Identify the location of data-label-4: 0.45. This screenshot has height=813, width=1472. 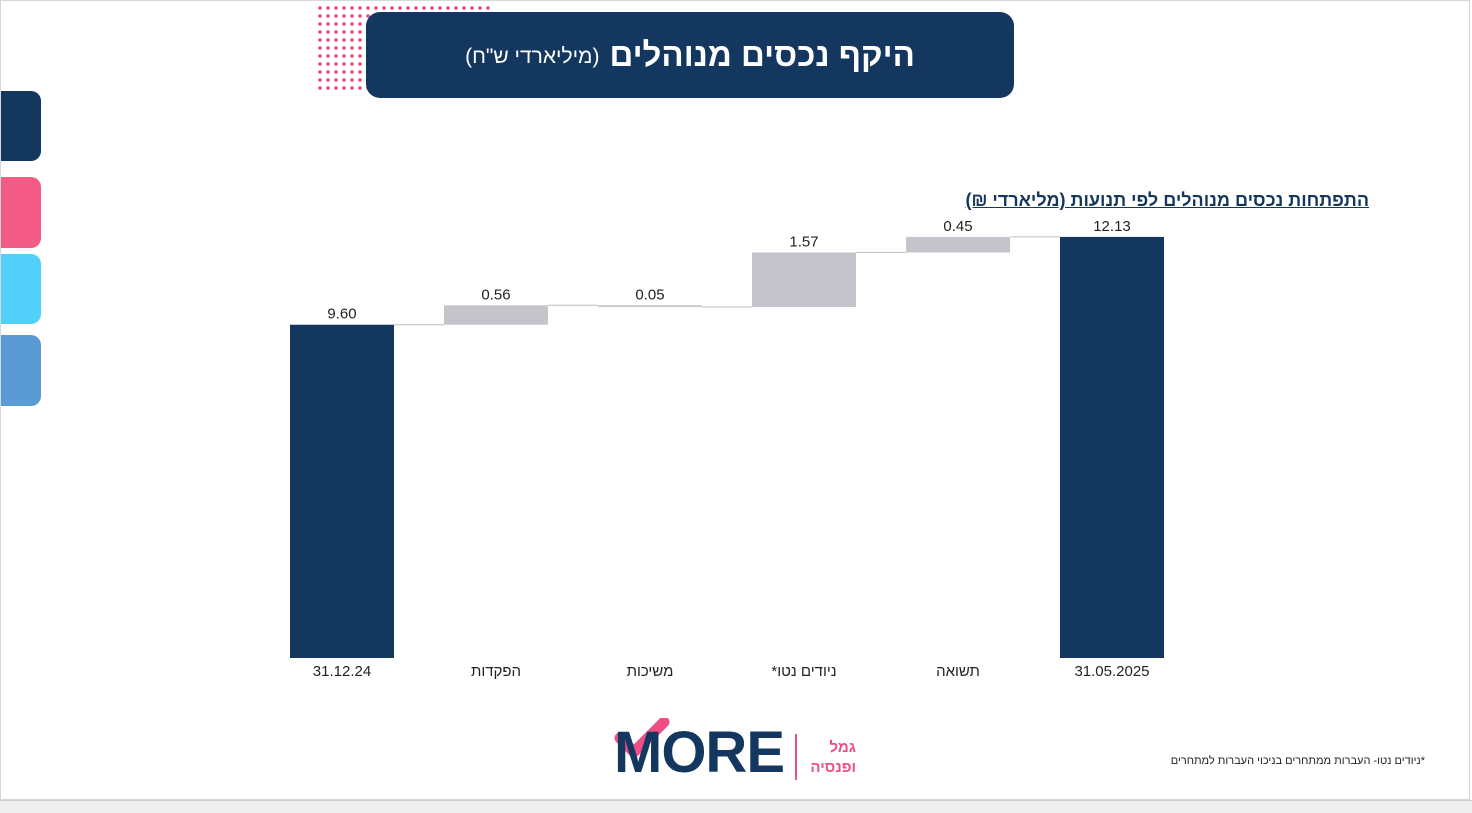
(957, 226).